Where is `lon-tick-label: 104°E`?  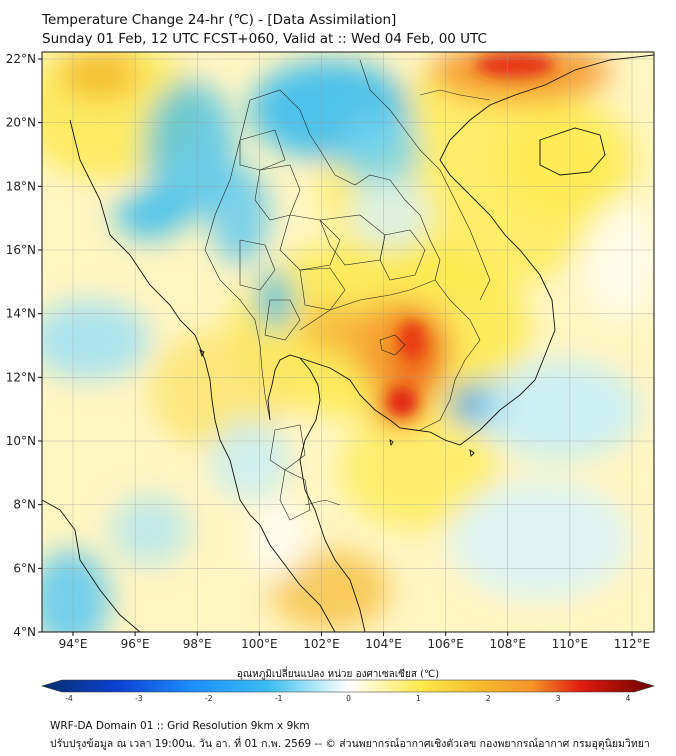 lon-tick-label: 104°E is located at coordinates (383, 644).